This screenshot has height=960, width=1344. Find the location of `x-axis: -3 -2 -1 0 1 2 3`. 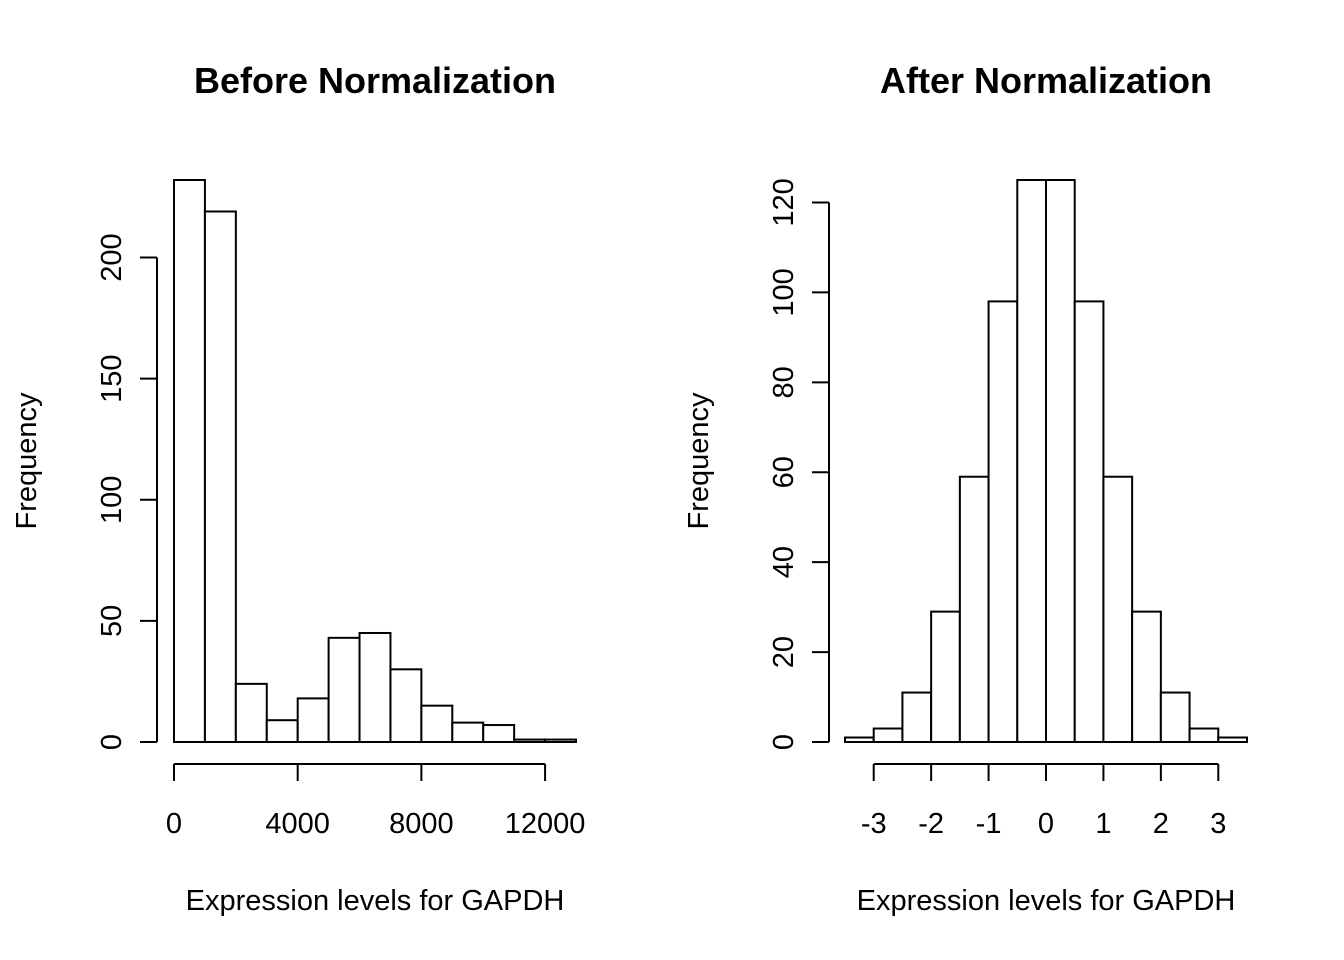

x-axis: -3 -2 -1 0 1 2 3 is located at coordinates (1043, 801).